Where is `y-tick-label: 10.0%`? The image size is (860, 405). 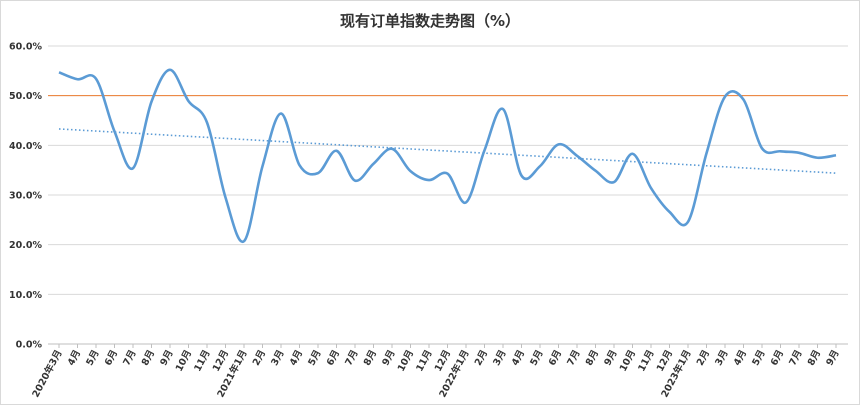 y-tick-label: 10.0% is located at coordinates (25, 295).